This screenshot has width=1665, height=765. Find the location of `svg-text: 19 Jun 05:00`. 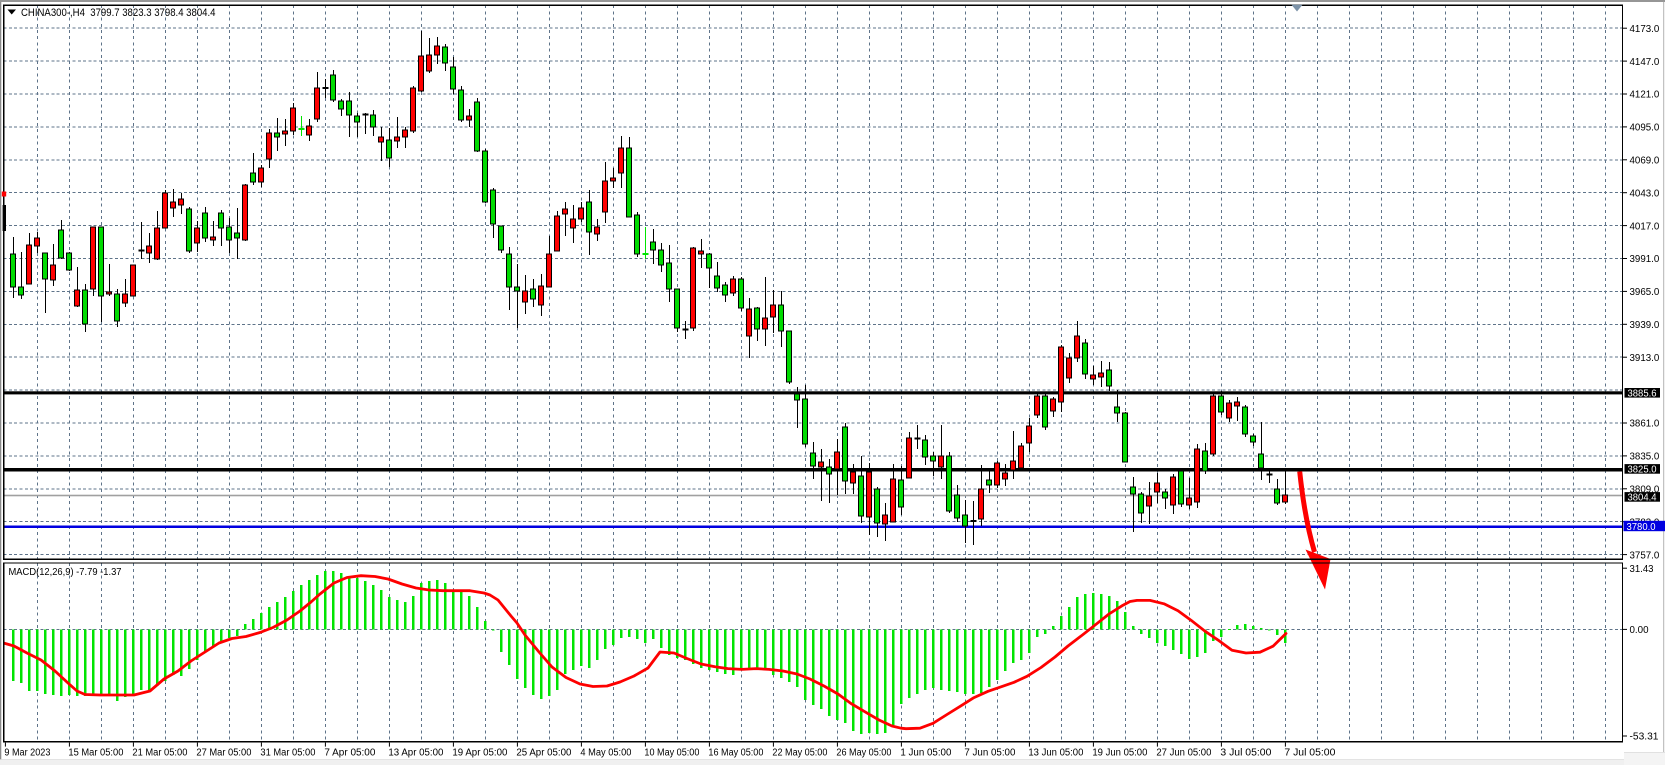

svg-text: 19 Jun 05:00 is located at coordinates (1119, 752).